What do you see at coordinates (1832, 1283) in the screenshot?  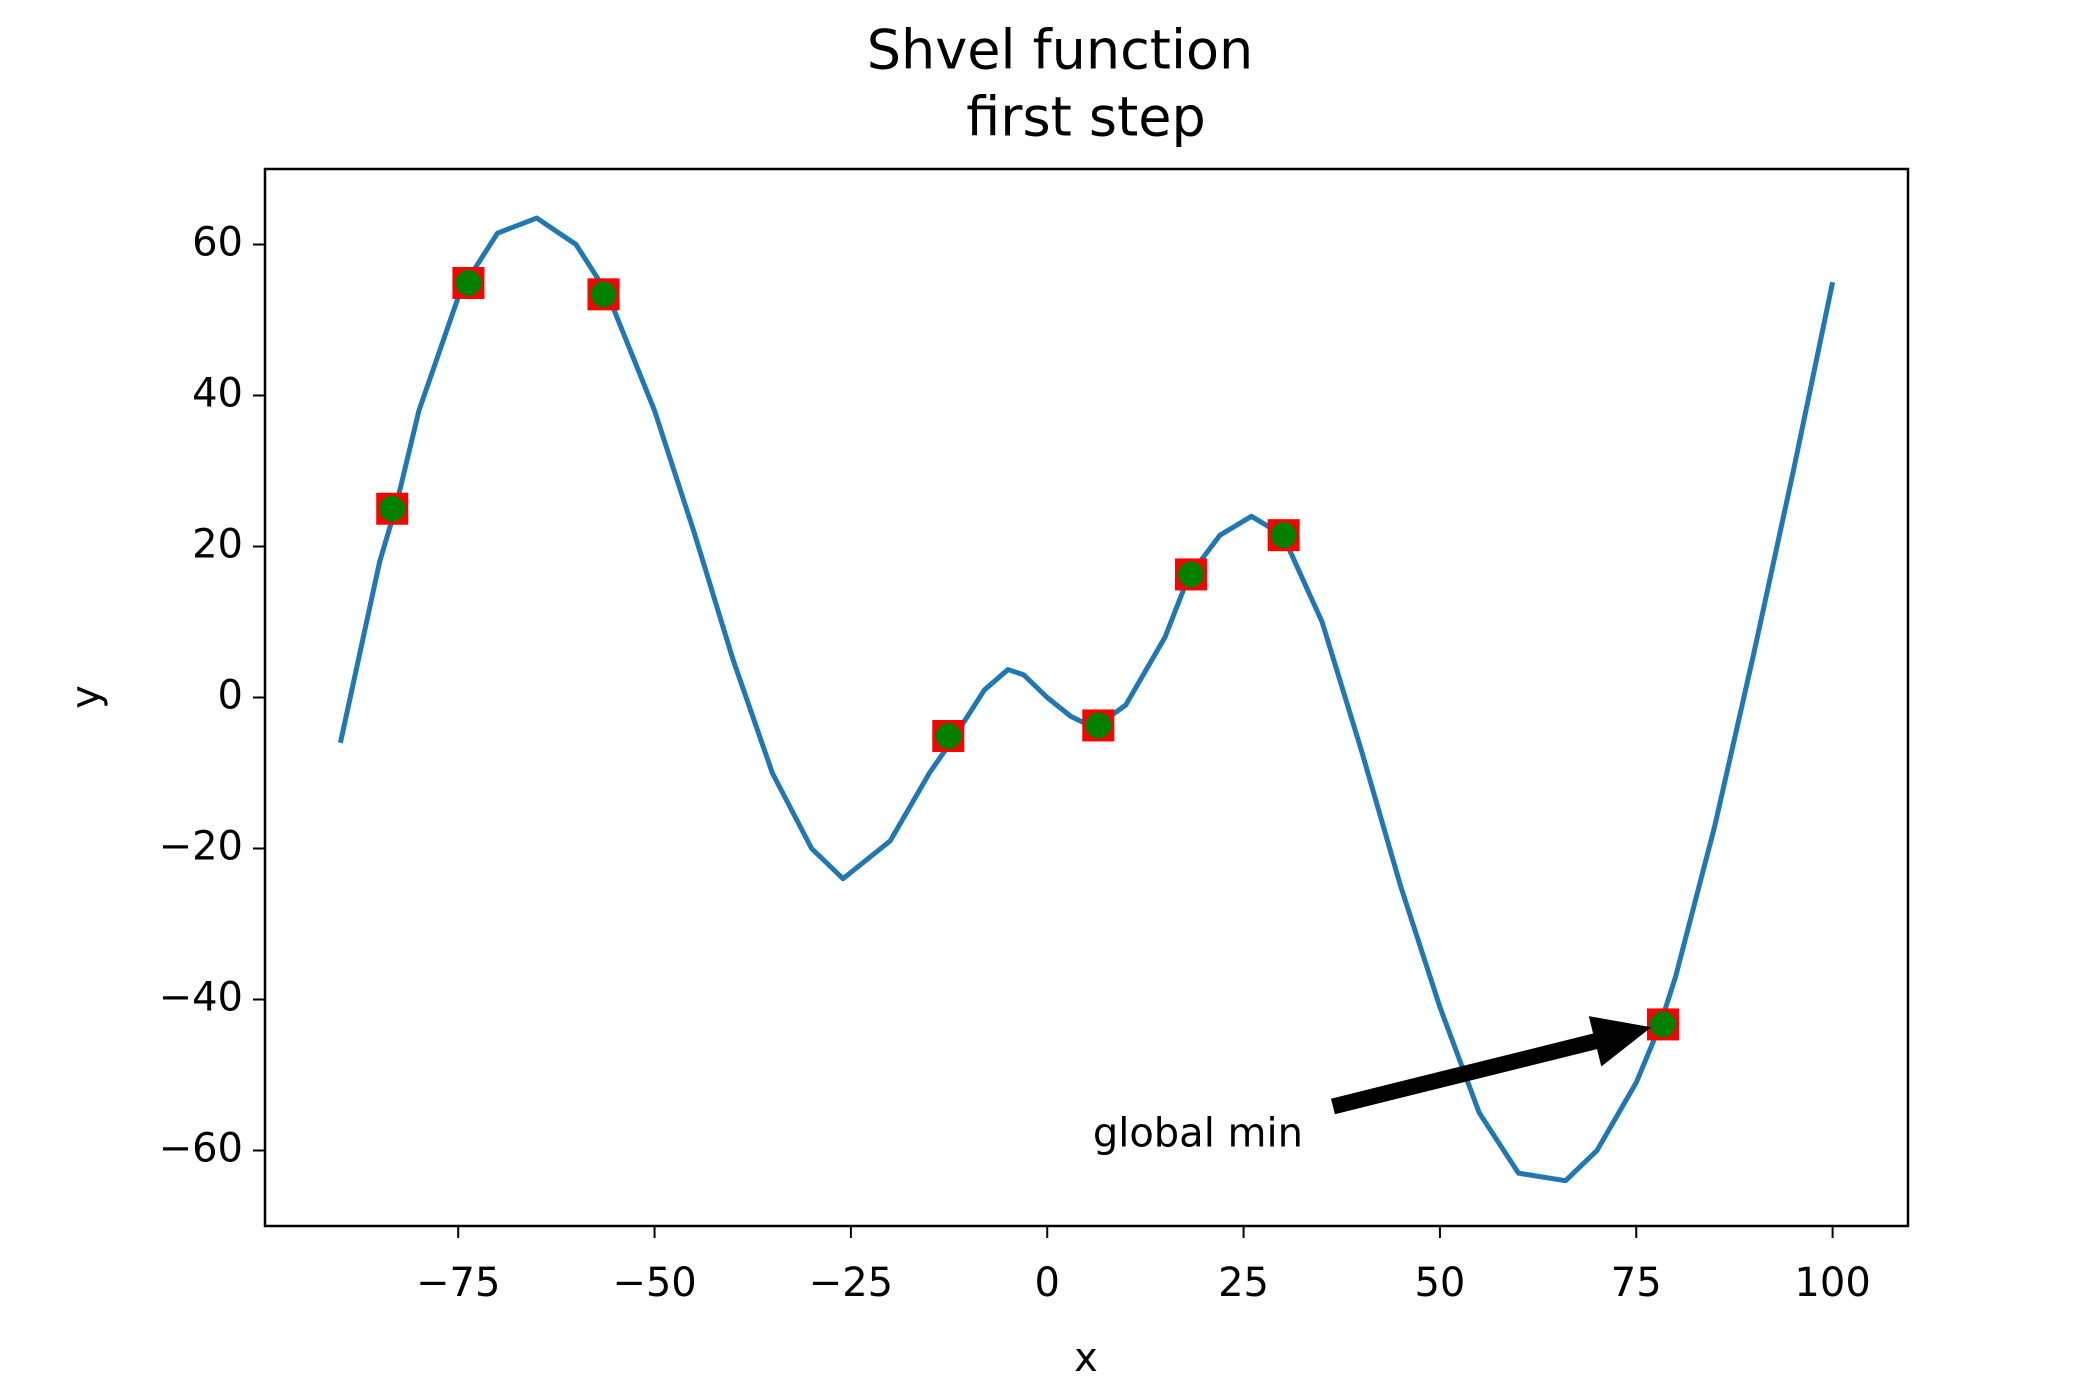 I see `x-tick-label: 100` at bounding box center [1832, 1283].